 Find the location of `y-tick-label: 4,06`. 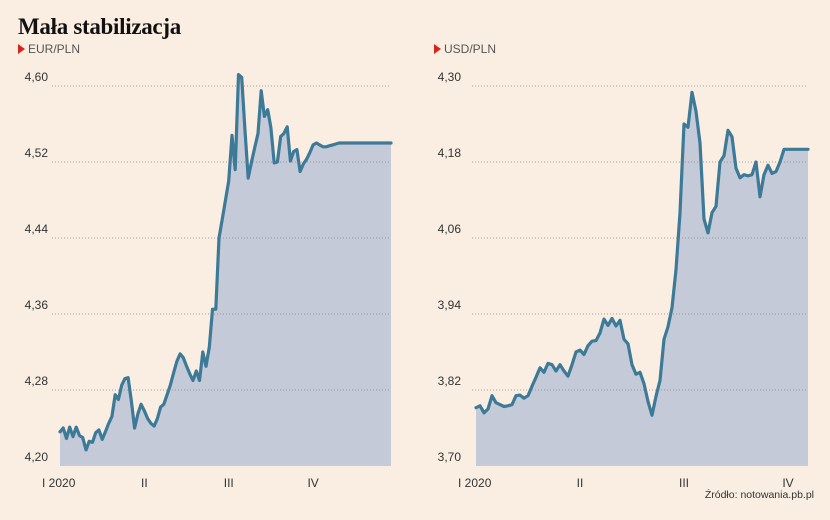

y-tick-label: 4,06 is located at coordinates (450, 229).